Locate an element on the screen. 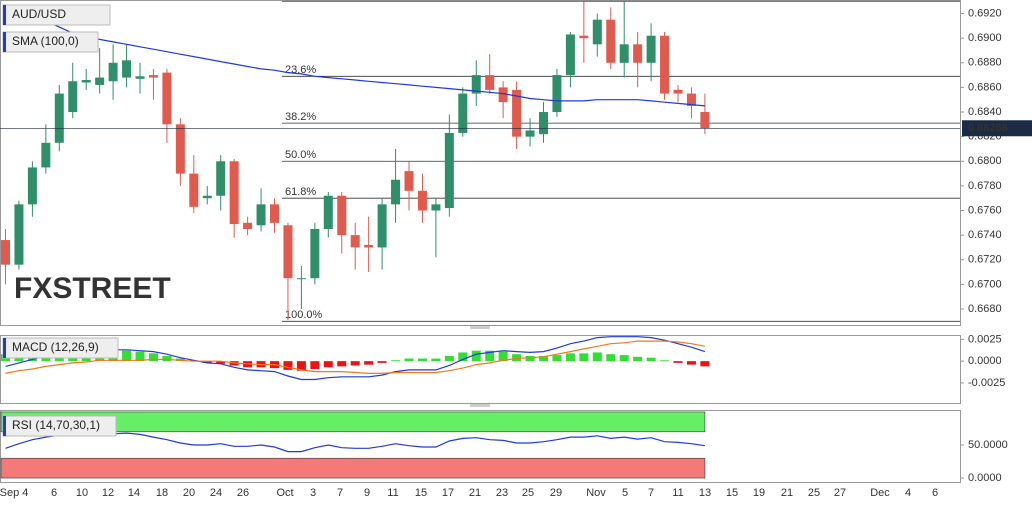 The width and height of the screenshot is (1032, 505). fib-label: 50.0% is located at coordinates (300, 155).